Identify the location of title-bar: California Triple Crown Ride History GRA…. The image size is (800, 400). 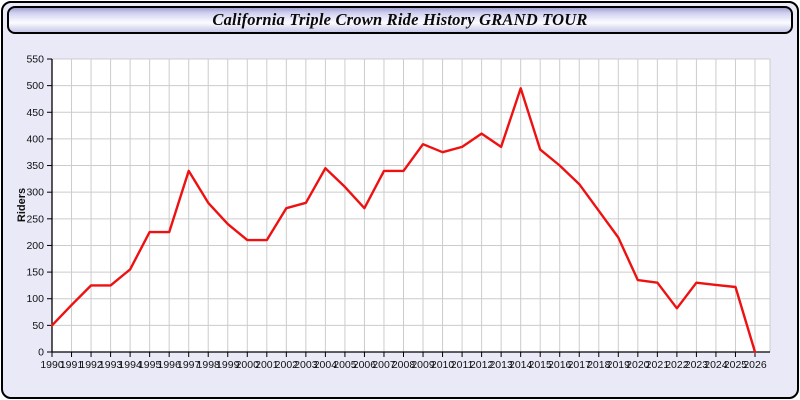
(400, 20).